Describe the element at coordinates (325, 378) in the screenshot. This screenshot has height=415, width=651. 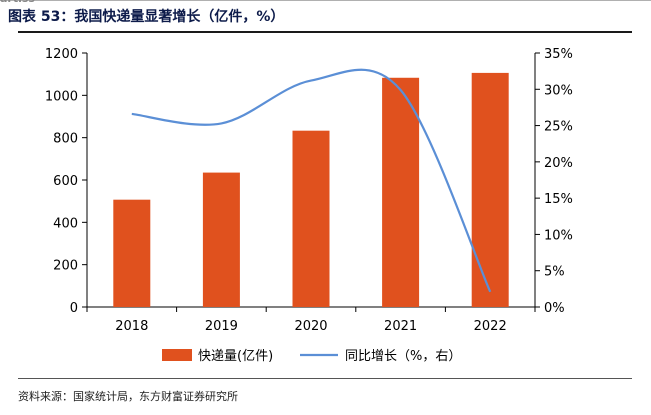
I see `footer-rule` at that location.